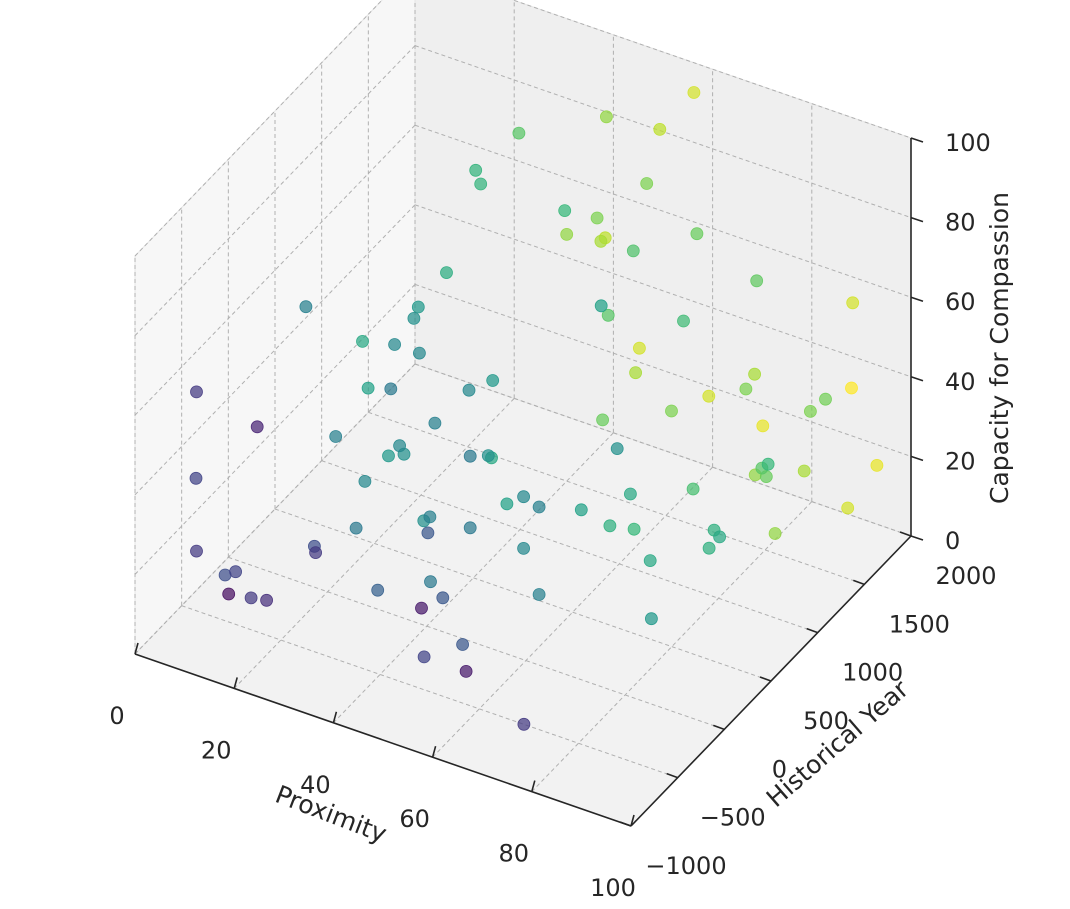 Image resolution: width=1070 pixels, height=909 pixels. Describe the element at coordinates (960, 302) in the screenshot. I see `z-tick-label: 60` at that location.